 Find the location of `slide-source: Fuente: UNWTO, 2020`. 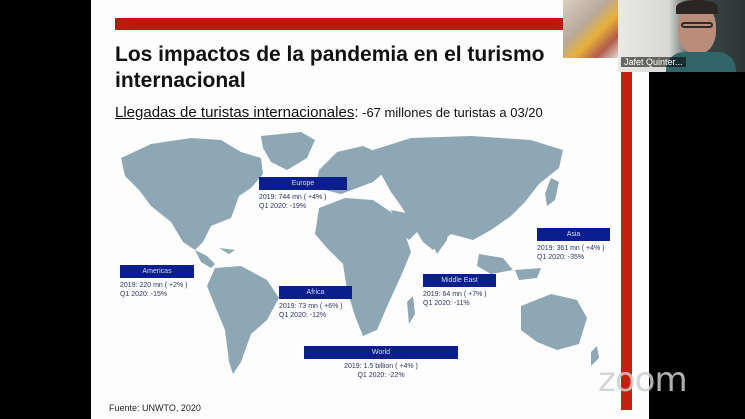

slide-source: Fuente: UNWTO, 2020 is located at coordinates (155, 408).